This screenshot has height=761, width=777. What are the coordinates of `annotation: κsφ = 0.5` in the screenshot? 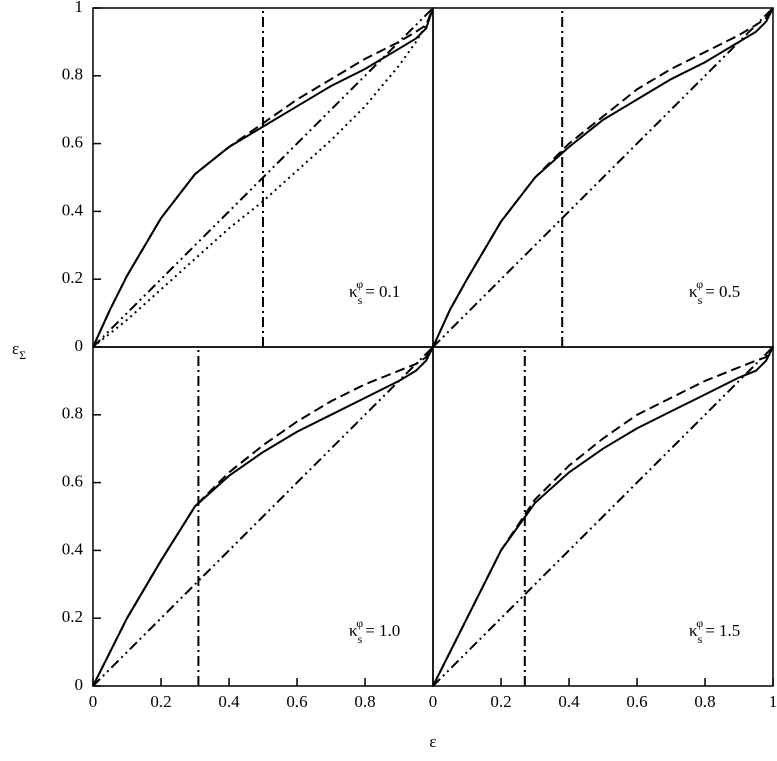 It's located at (714, 292).